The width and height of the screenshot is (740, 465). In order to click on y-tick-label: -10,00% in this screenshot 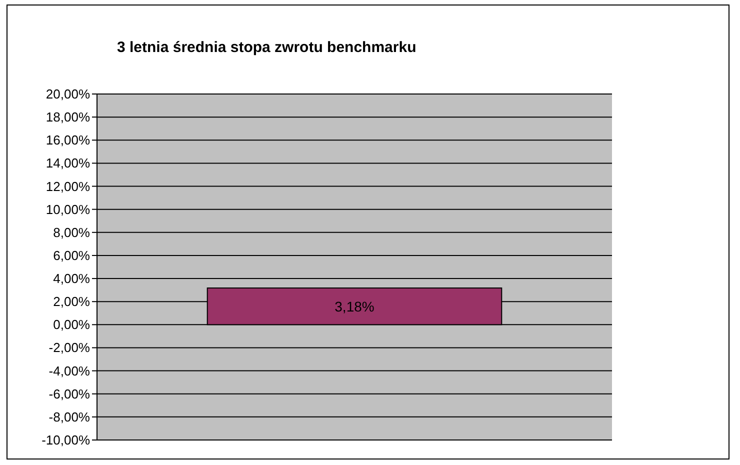, I will do `click(66, 440)`.